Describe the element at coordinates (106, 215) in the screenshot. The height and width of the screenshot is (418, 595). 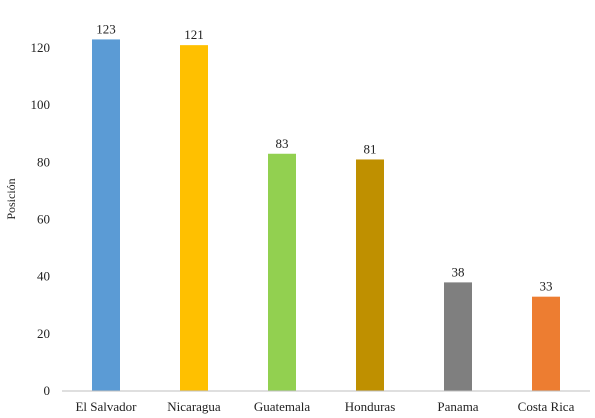
I see `bar-el-salvador` at that location.